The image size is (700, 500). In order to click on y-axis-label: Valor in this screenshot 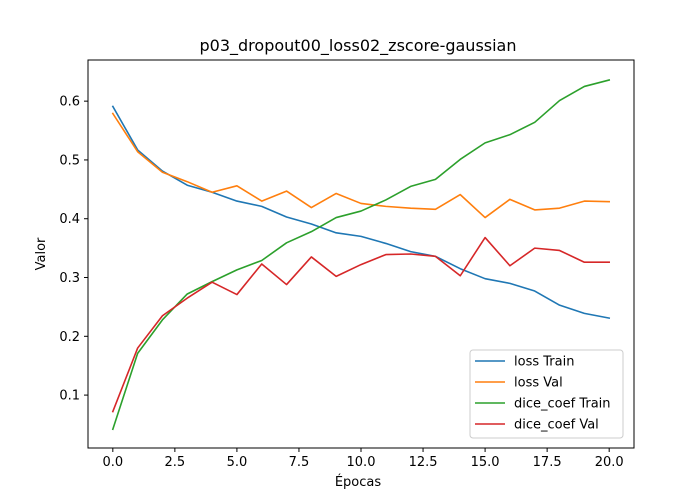, I will do `click(41, 253)`.